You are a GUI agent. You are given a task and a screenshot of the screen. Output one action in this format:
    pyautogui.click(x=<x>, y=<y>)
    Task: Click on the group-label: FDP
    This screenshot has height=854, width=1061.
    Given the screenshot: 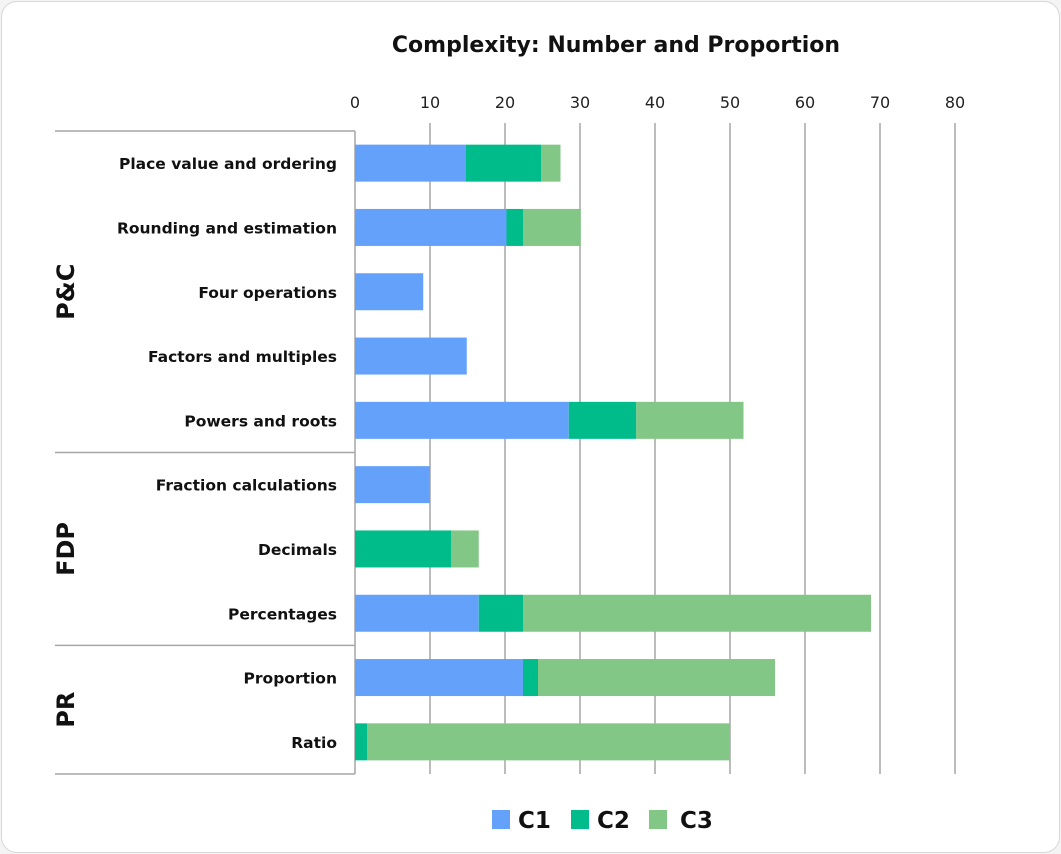 What is the action you would take?
    pyautogui.click(x=66, y=549)
    